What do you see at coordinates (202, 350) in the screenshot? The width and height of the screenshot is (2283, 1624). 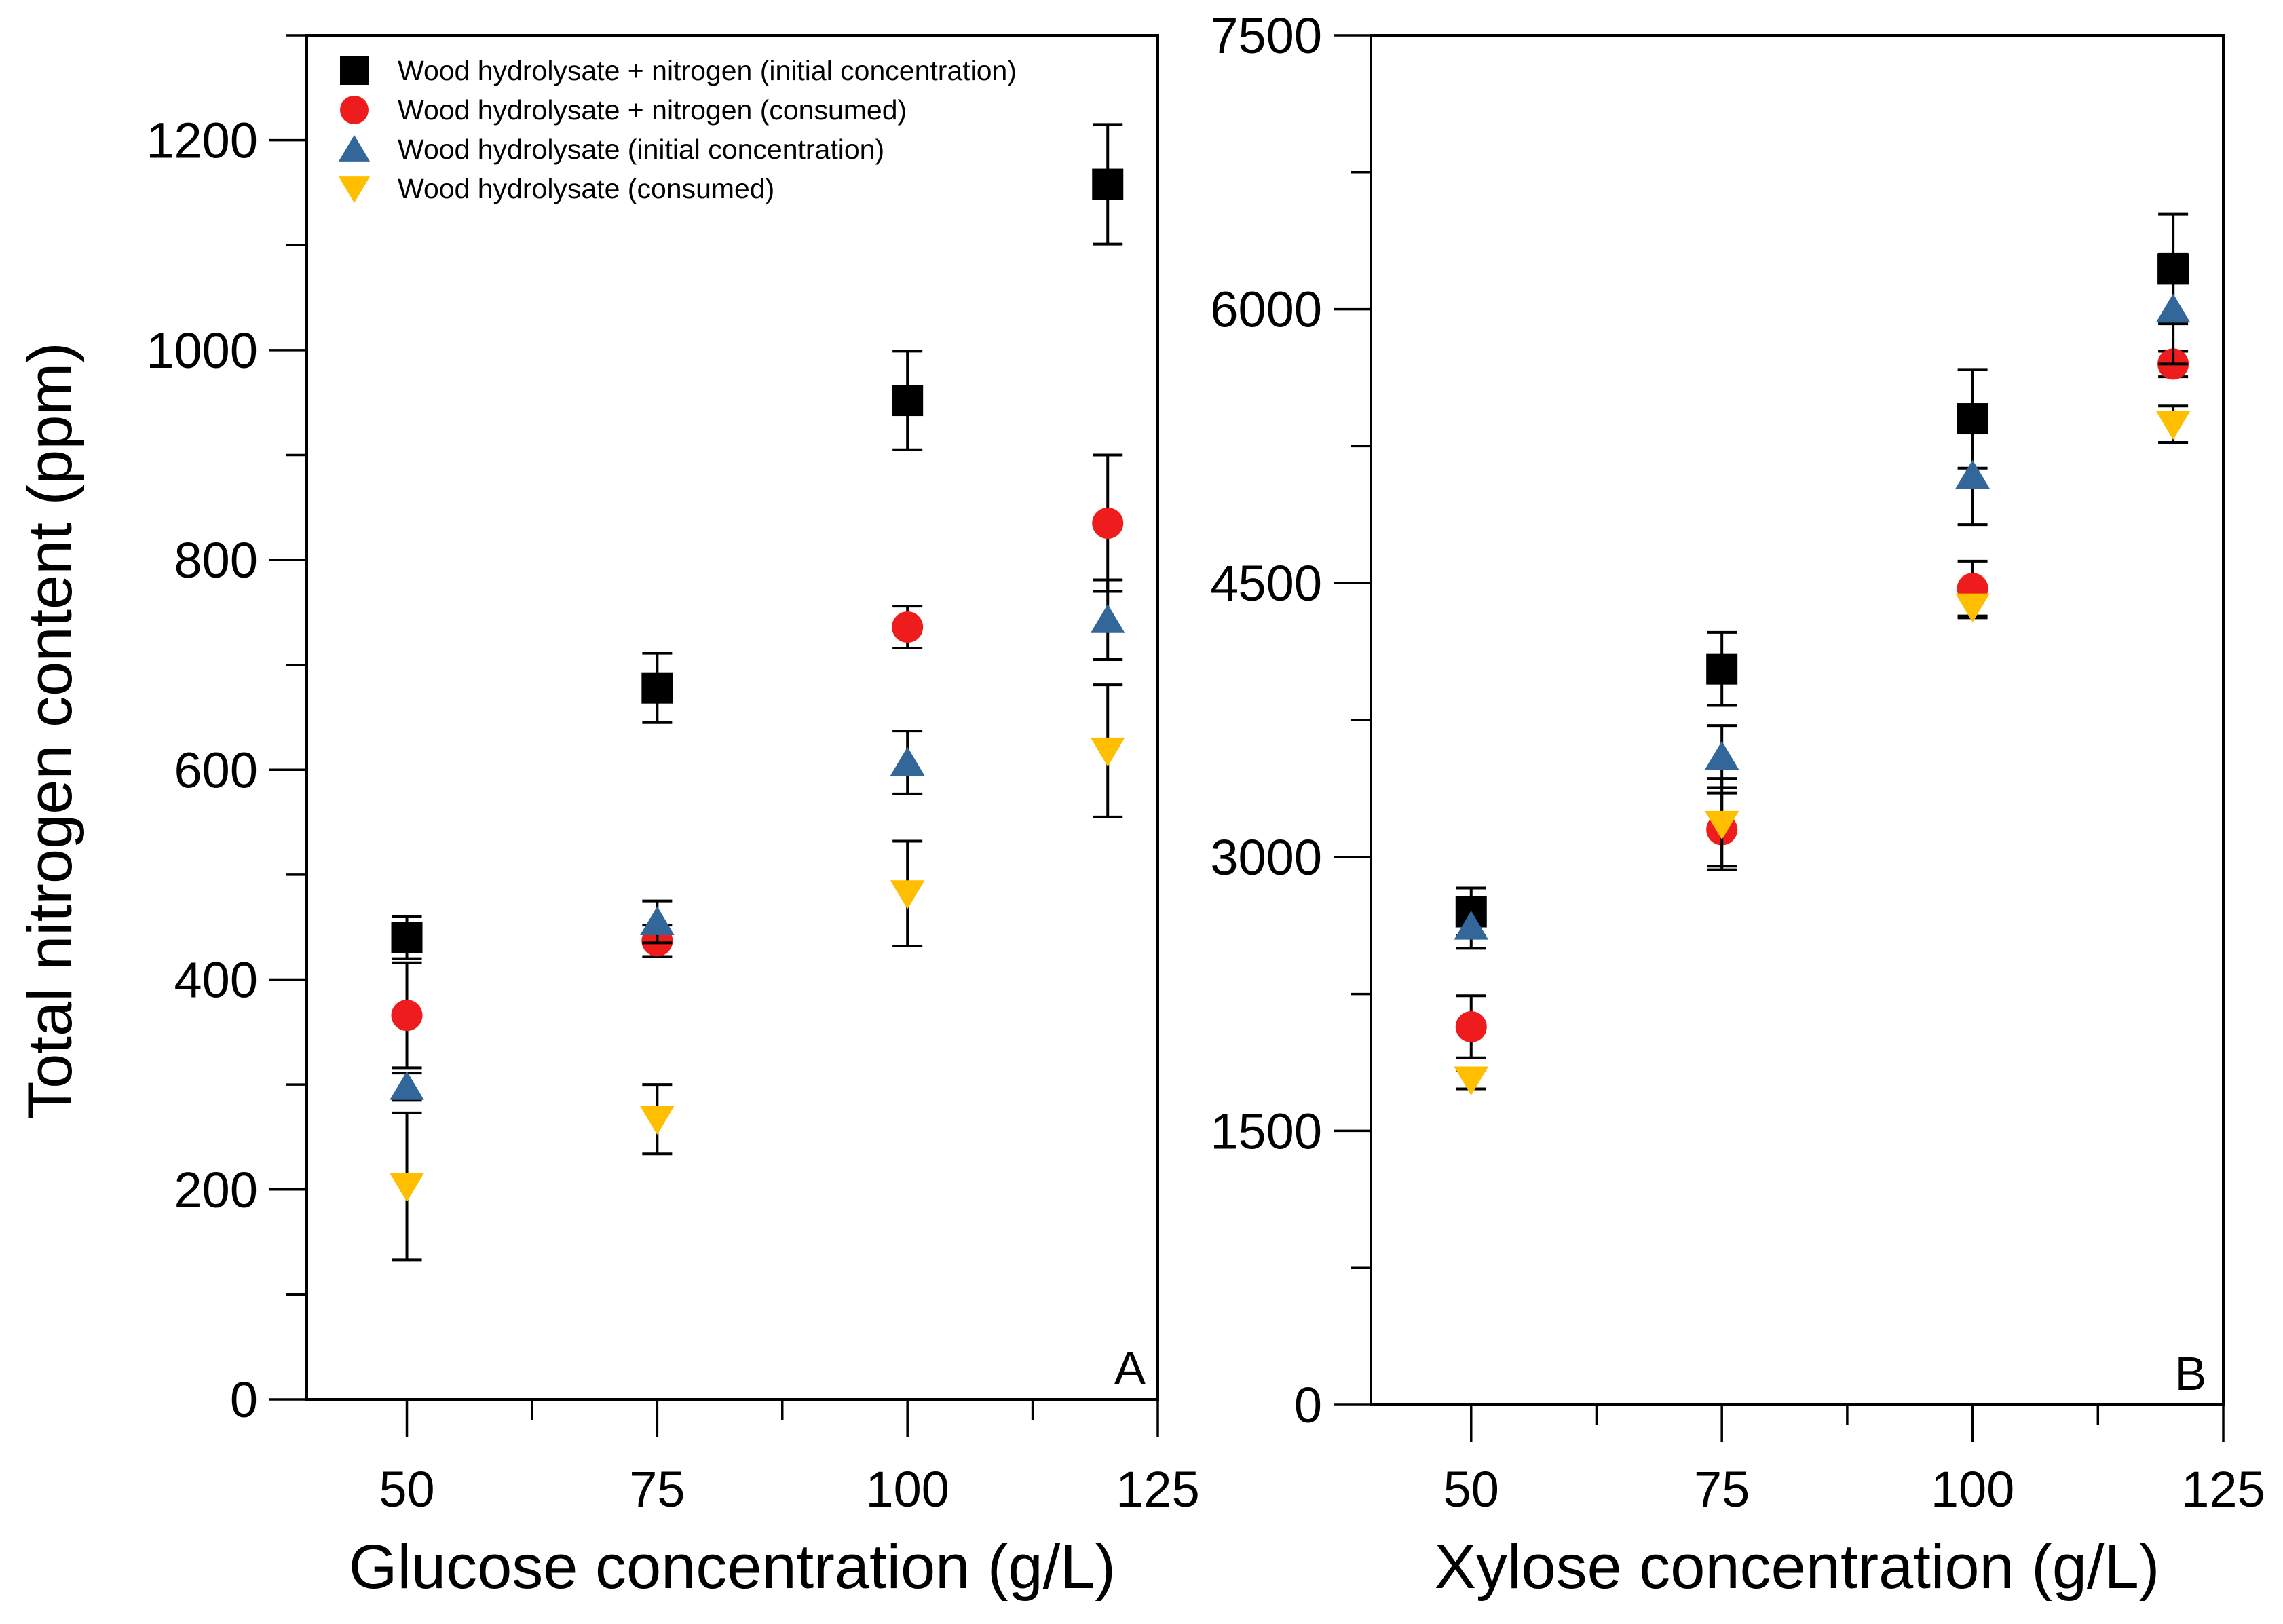 I see `y-tick-label: 1000` at bounding box center [202, 350].